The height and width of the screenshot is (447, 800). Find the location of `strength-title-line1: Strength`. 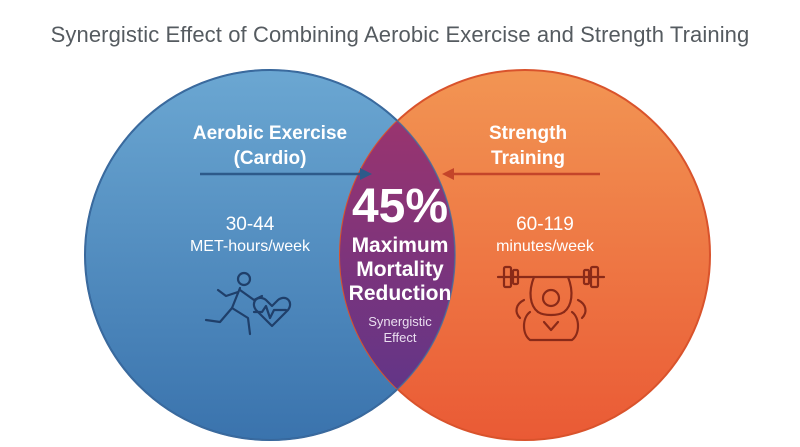

strength-title-line1: Strength is located at coordinates (528, 133).